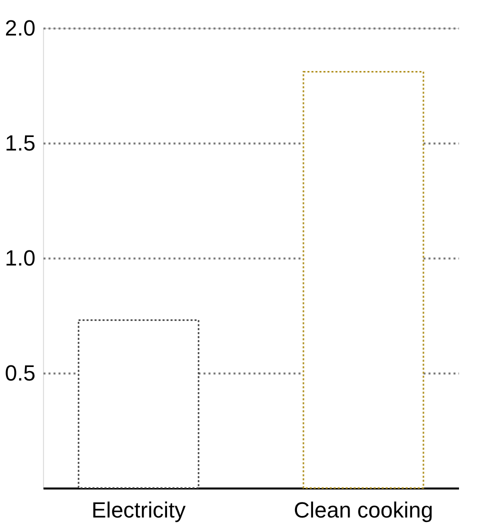 The width and height of the screenshot is (491, 525). I want to click on x-tick-label: Electricity, so click(139, 510).